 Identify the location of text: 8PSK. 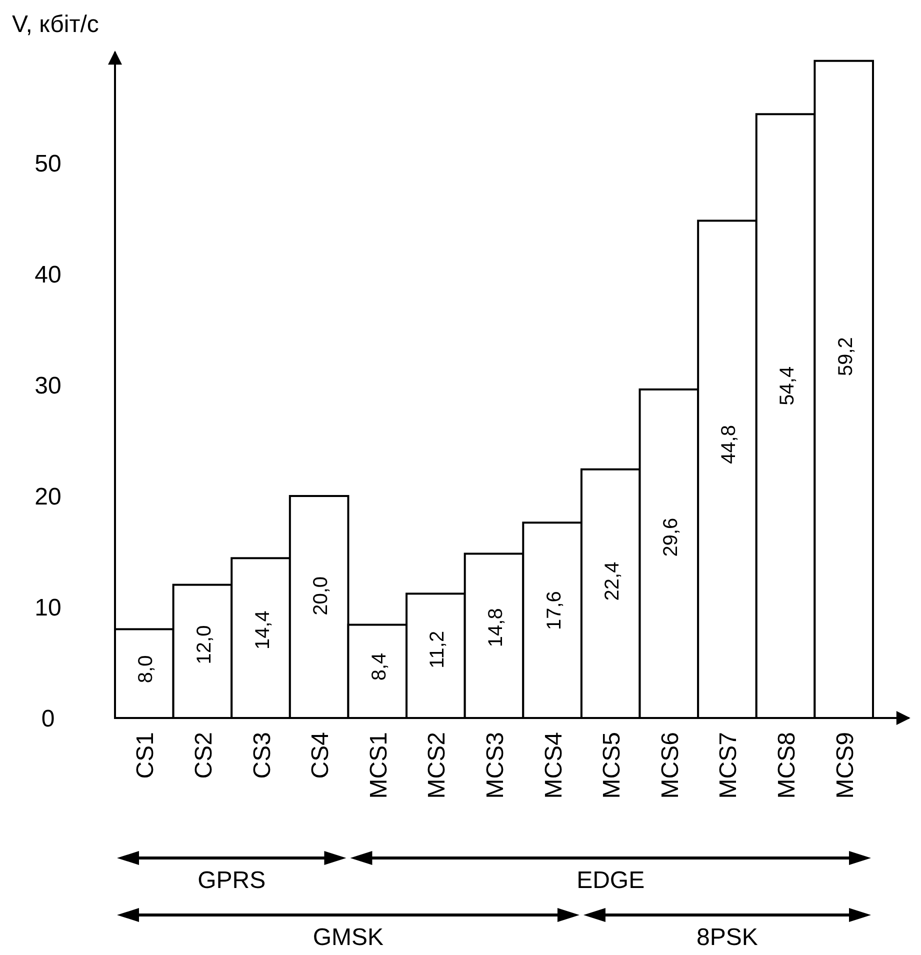
(727, 937).